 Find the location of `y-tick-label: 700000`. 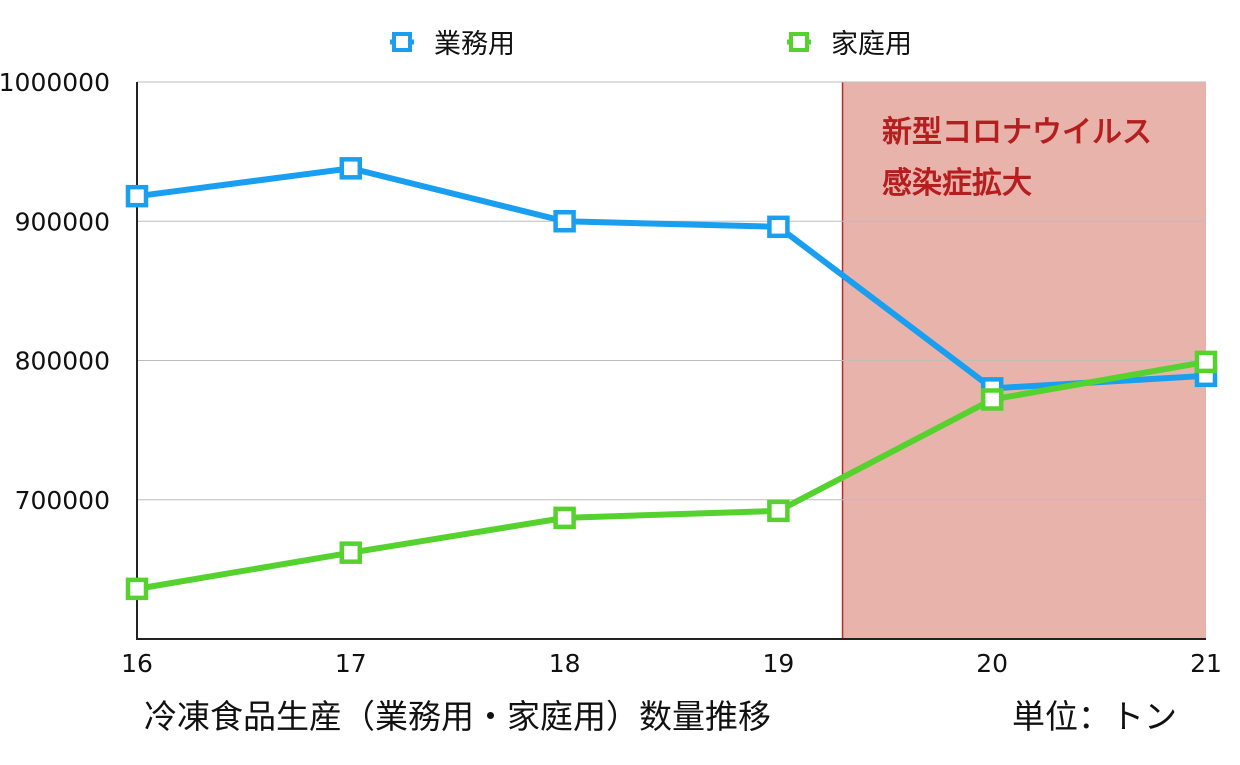

y-tick-label: 700000 is located at coordinates (62, 500).